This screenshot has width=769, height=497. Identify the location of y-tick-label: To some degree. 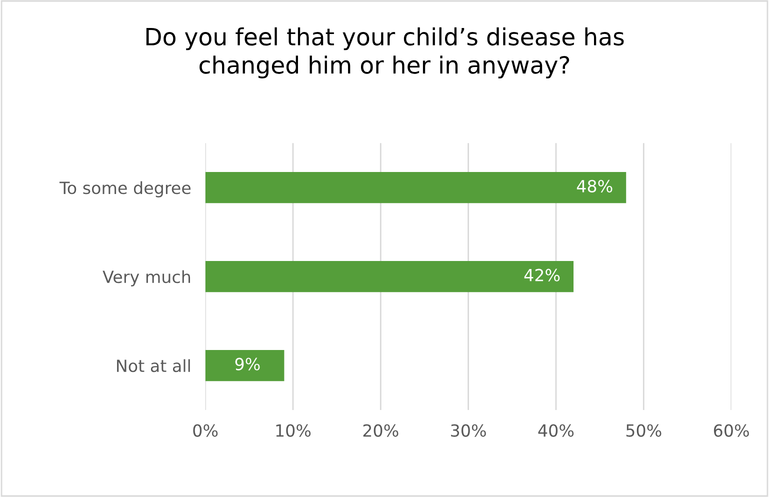
(125, 189).